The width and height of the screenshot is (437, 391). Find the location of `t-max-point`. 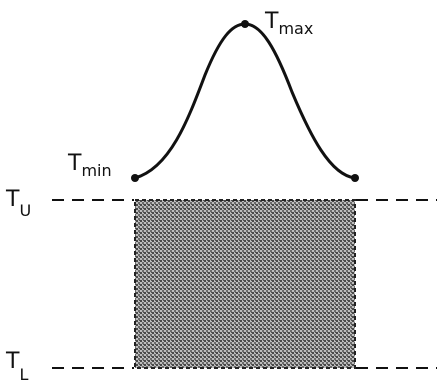

t-max-point is located at coordinates (245, 24).